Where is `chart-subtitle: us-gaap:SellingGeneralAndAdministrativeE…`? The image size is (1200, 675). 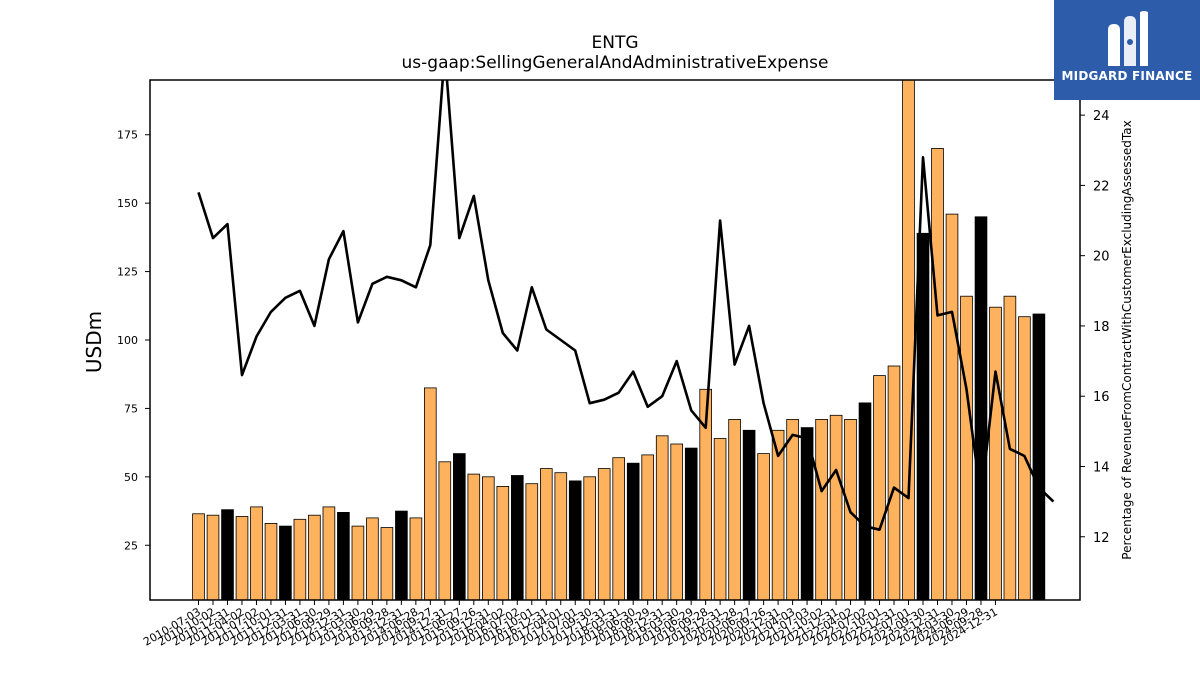 chart-subtitle: us-gaap:SellingGeneralAndAdministrativeE… is located at coordinates (615, 63).